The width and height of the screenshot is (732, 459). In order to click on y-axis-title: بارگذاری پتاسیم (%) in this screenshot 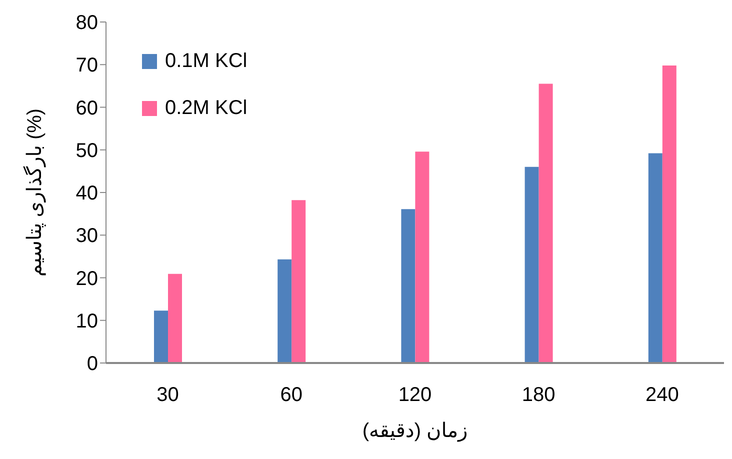, I will do `click(34, 192)`.